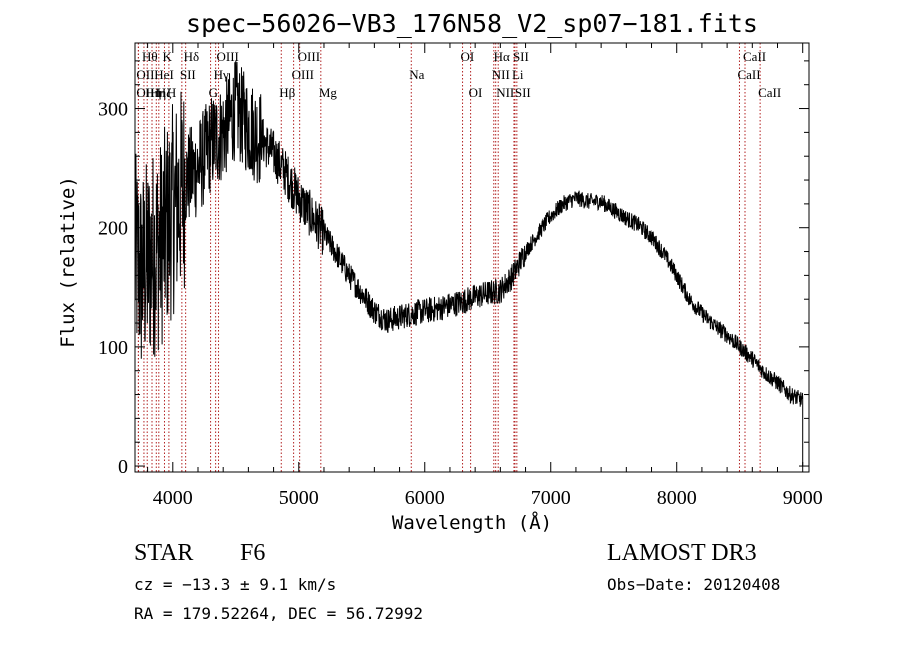 Image resolution: width=900 pixels, height=649 pixels. I want to click on y-tick-label: 100, so click(113, 348).